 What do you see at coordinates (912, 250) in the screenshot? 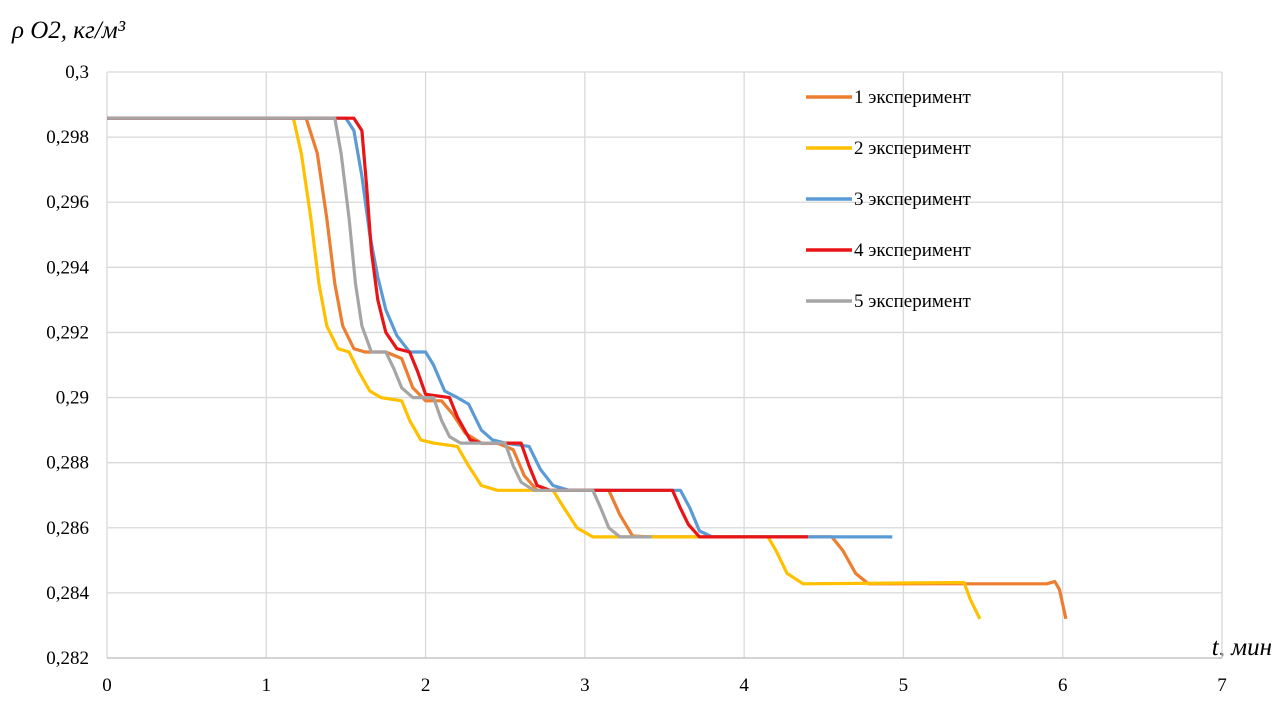
I see `legend-label: 4 эксперимент` at bounding box center [912, 250].